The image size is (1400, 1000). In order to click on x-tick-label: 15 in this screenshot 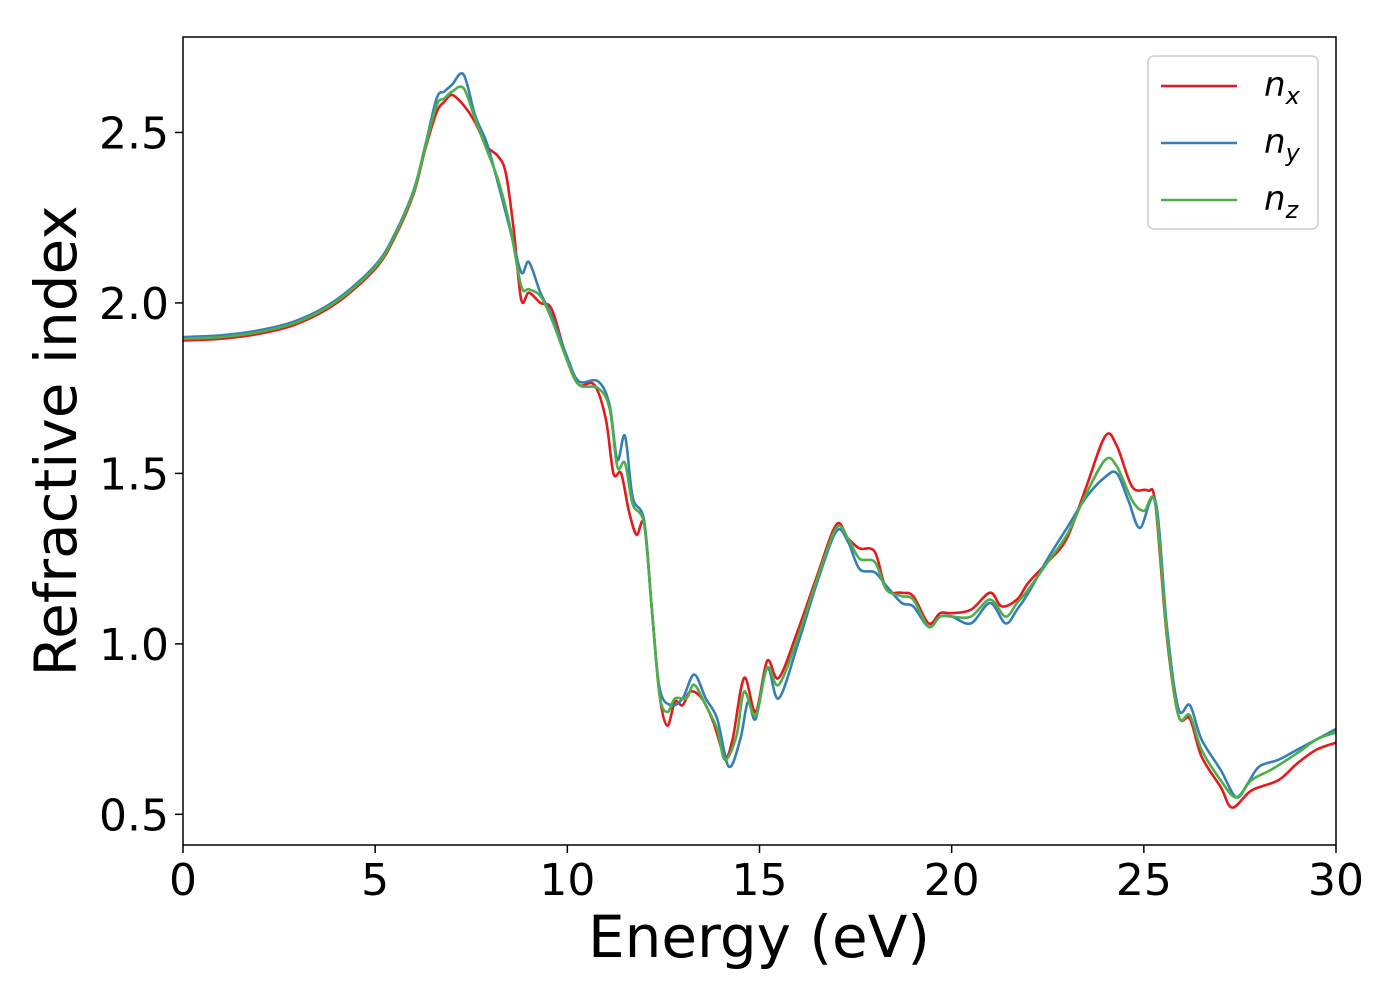, I will do `click(760, 880)`.